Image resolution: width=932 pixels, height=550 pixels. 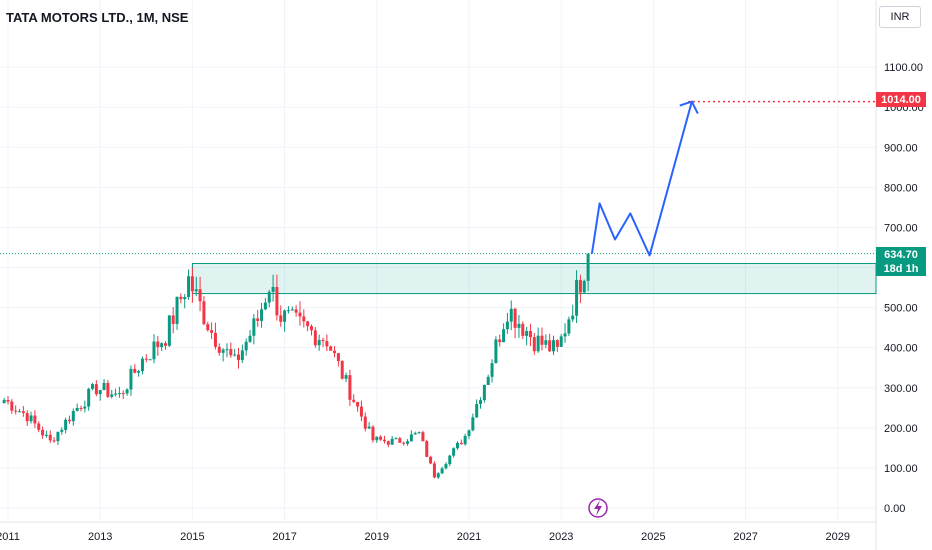 I want to click on support-zone, so click(x=534, y=279).